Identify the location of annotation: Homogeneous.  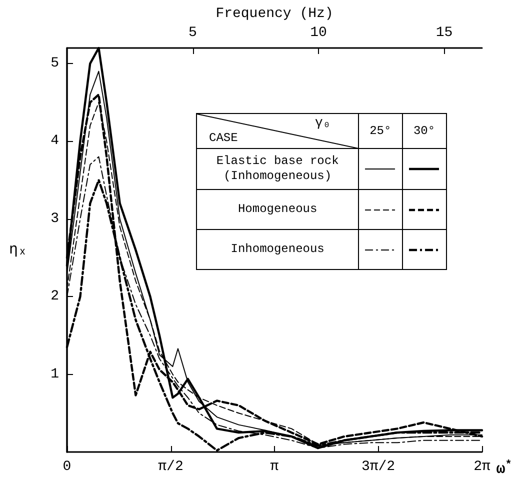
(277, 210).